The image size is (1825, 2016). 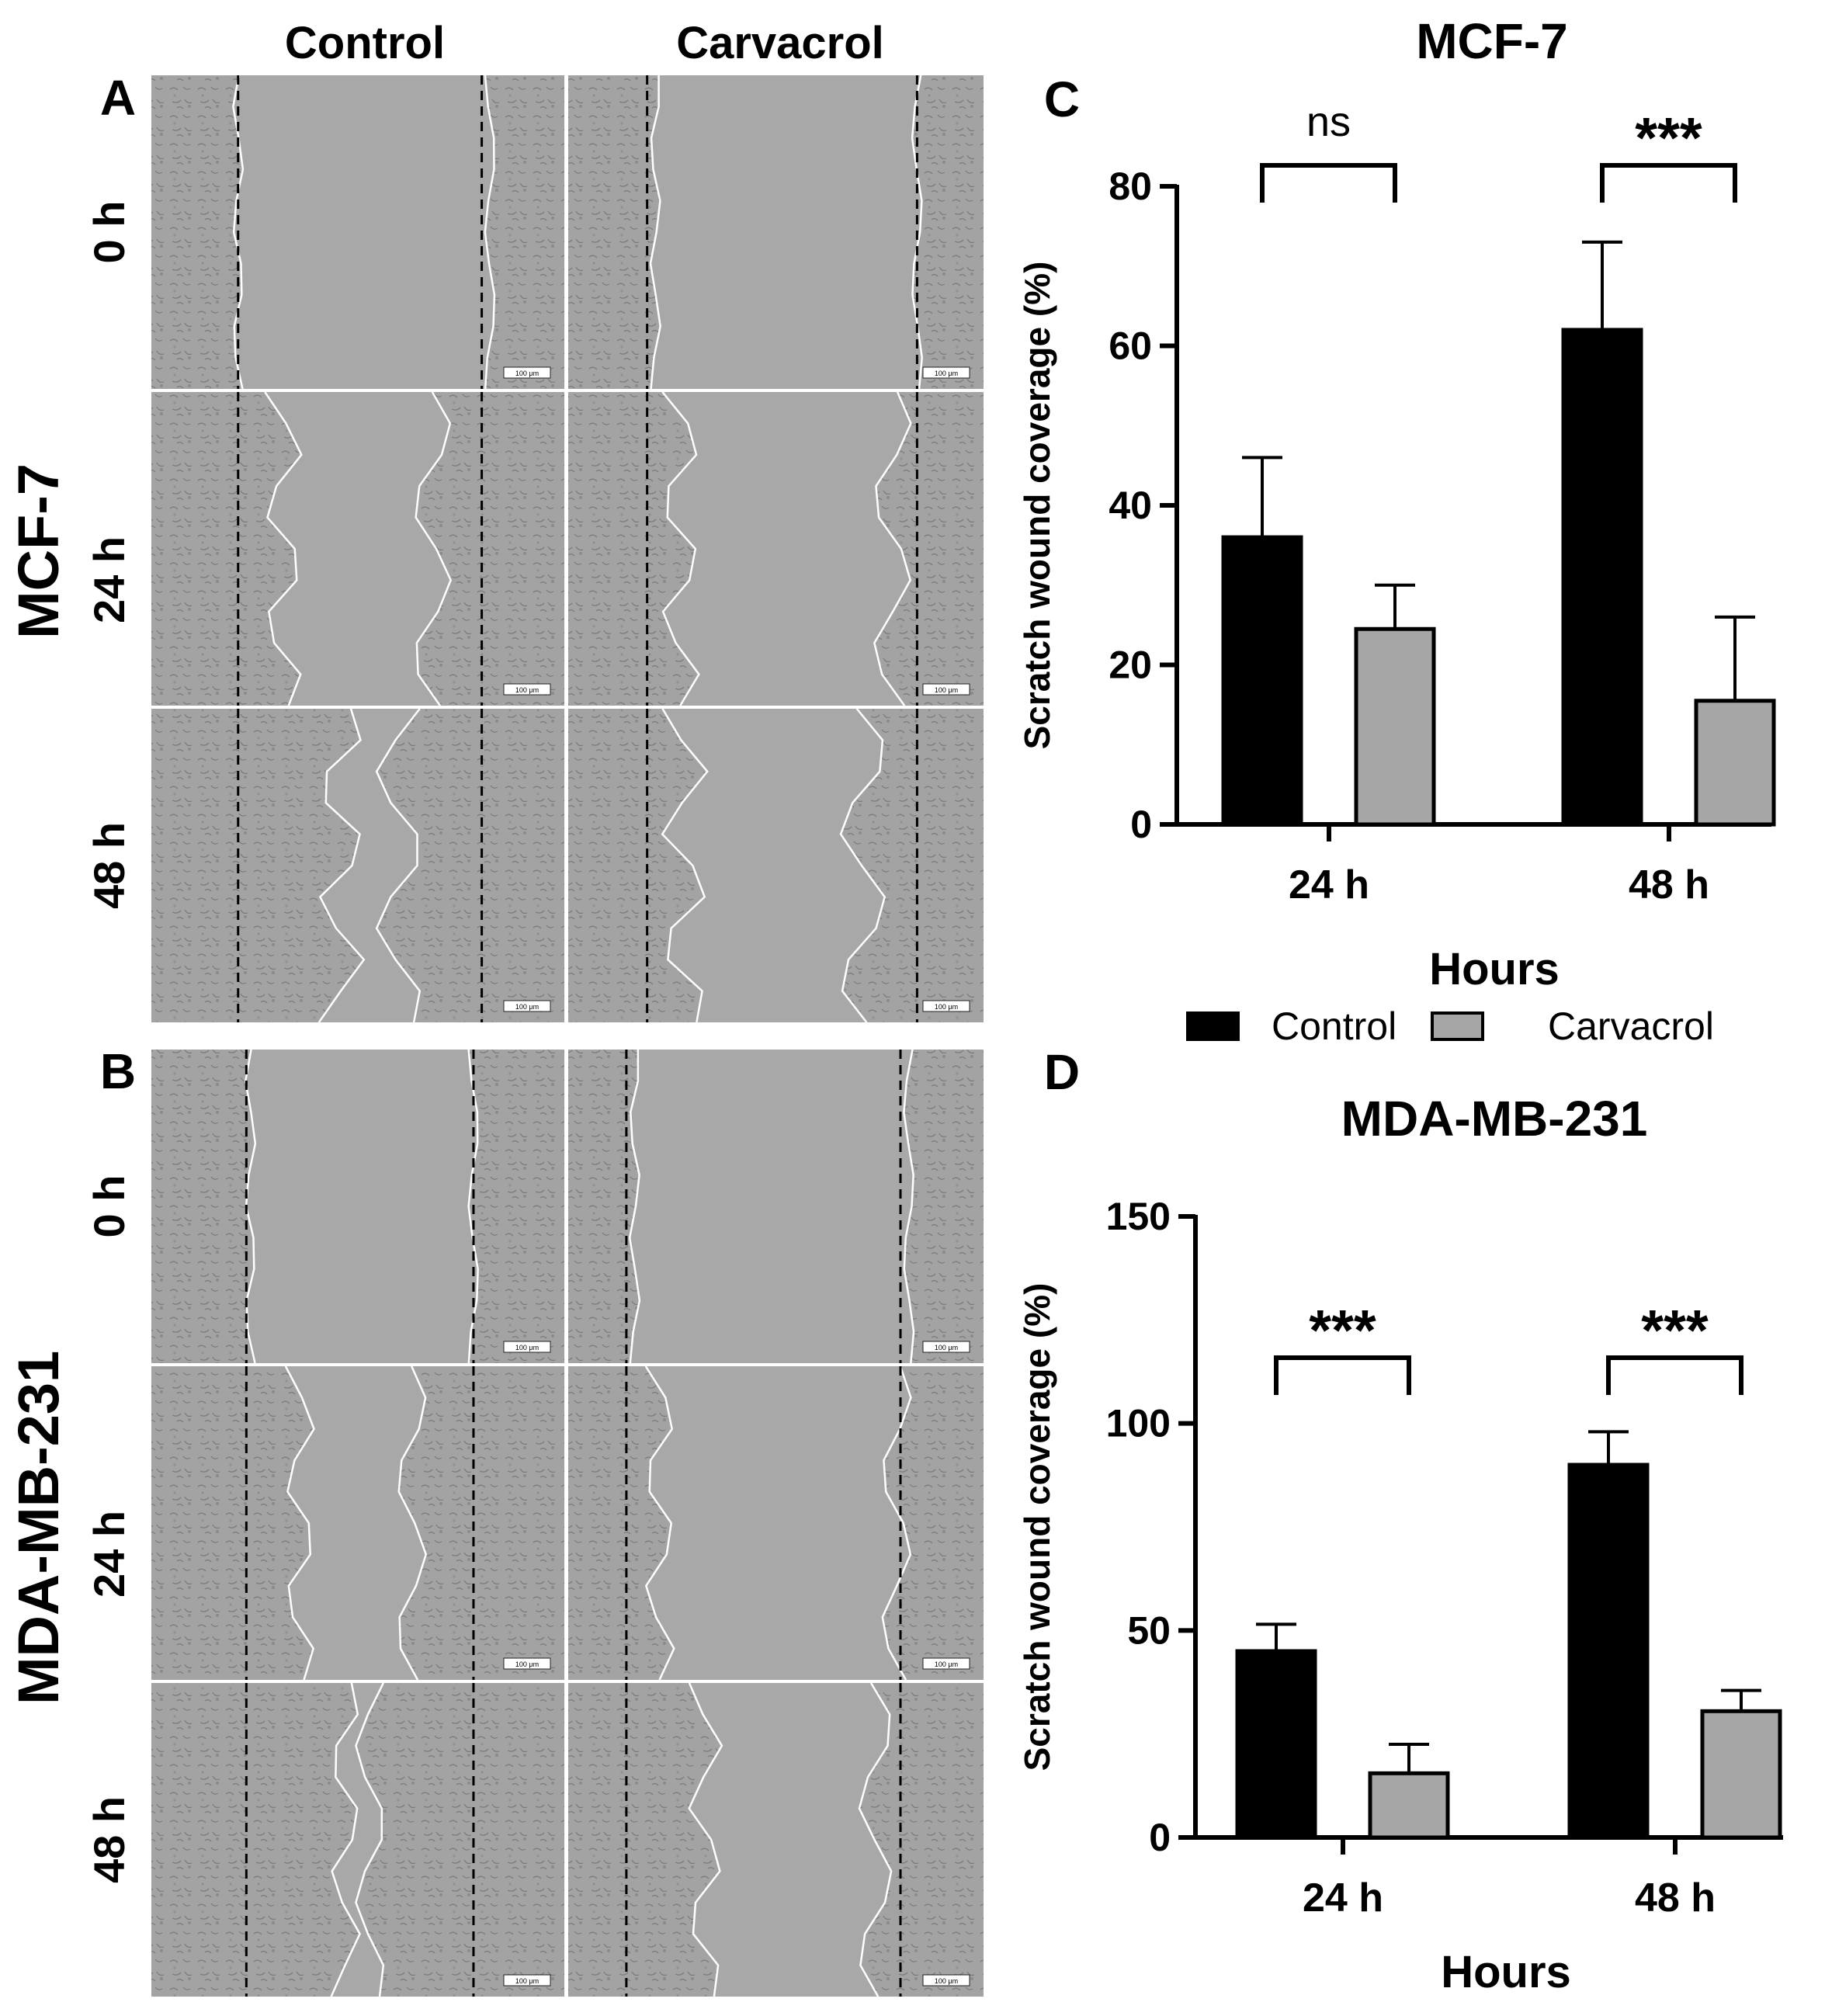 I want to click on panel-letter-d: D, so click(x=1062, y=1072).